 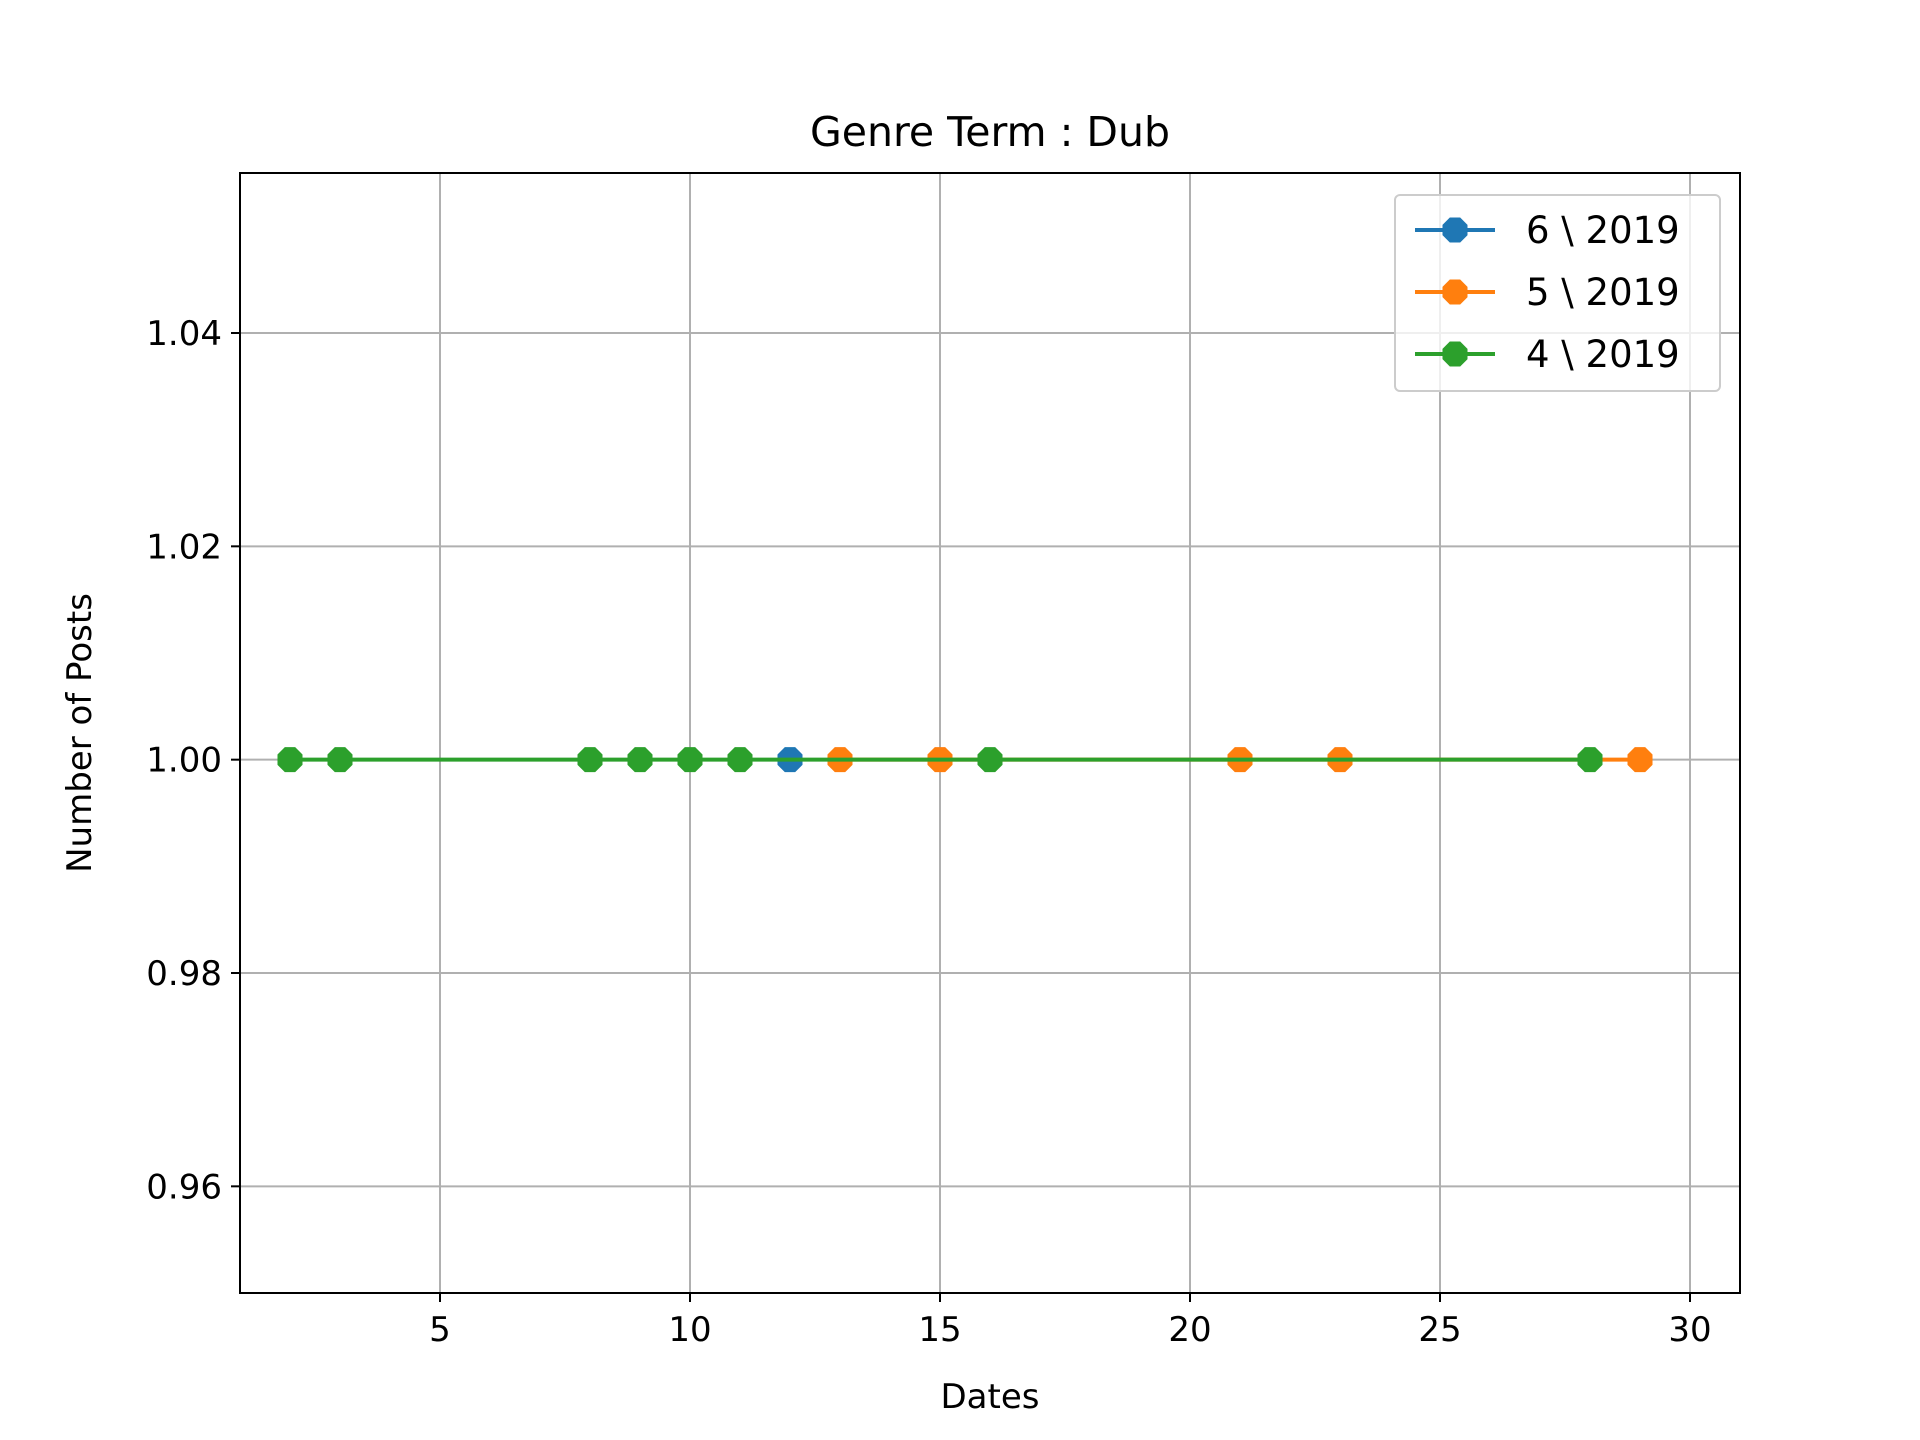 I want to click on y-tick-label: 1.04, so click(x=184, y=334).